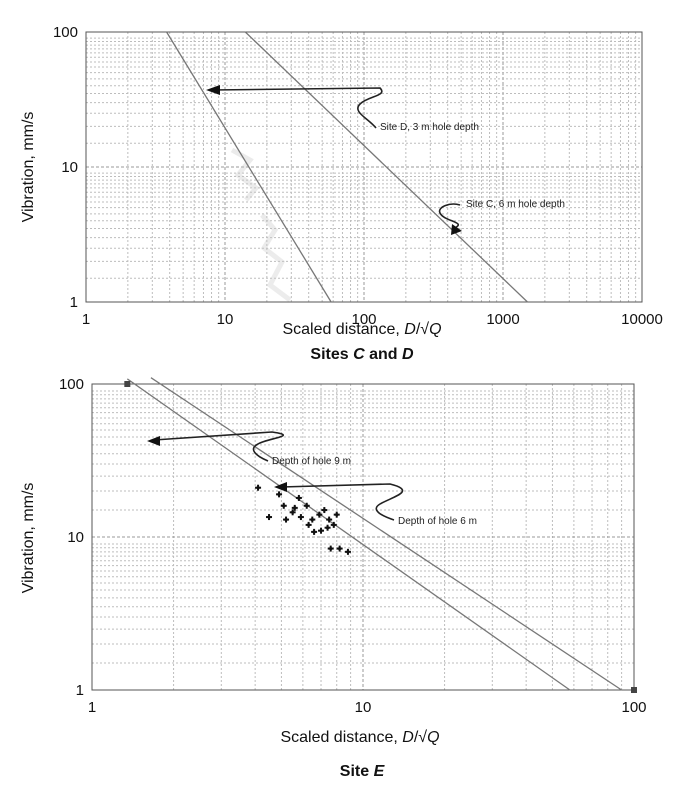  I want to click on chart1-annotation-site-c: Site C, 6 m hole depth, so click(515, 204).